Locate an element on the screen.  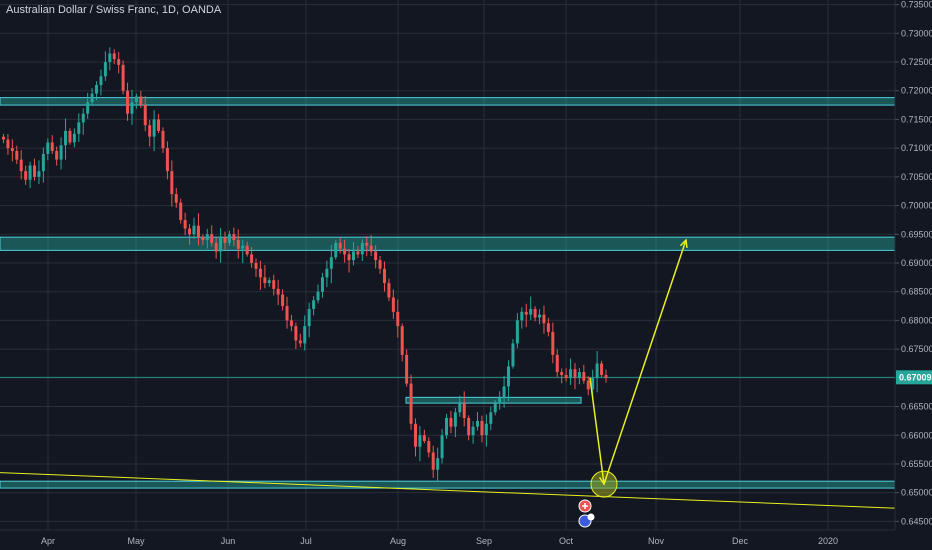
event-markers is located at coordinates (586, 513).